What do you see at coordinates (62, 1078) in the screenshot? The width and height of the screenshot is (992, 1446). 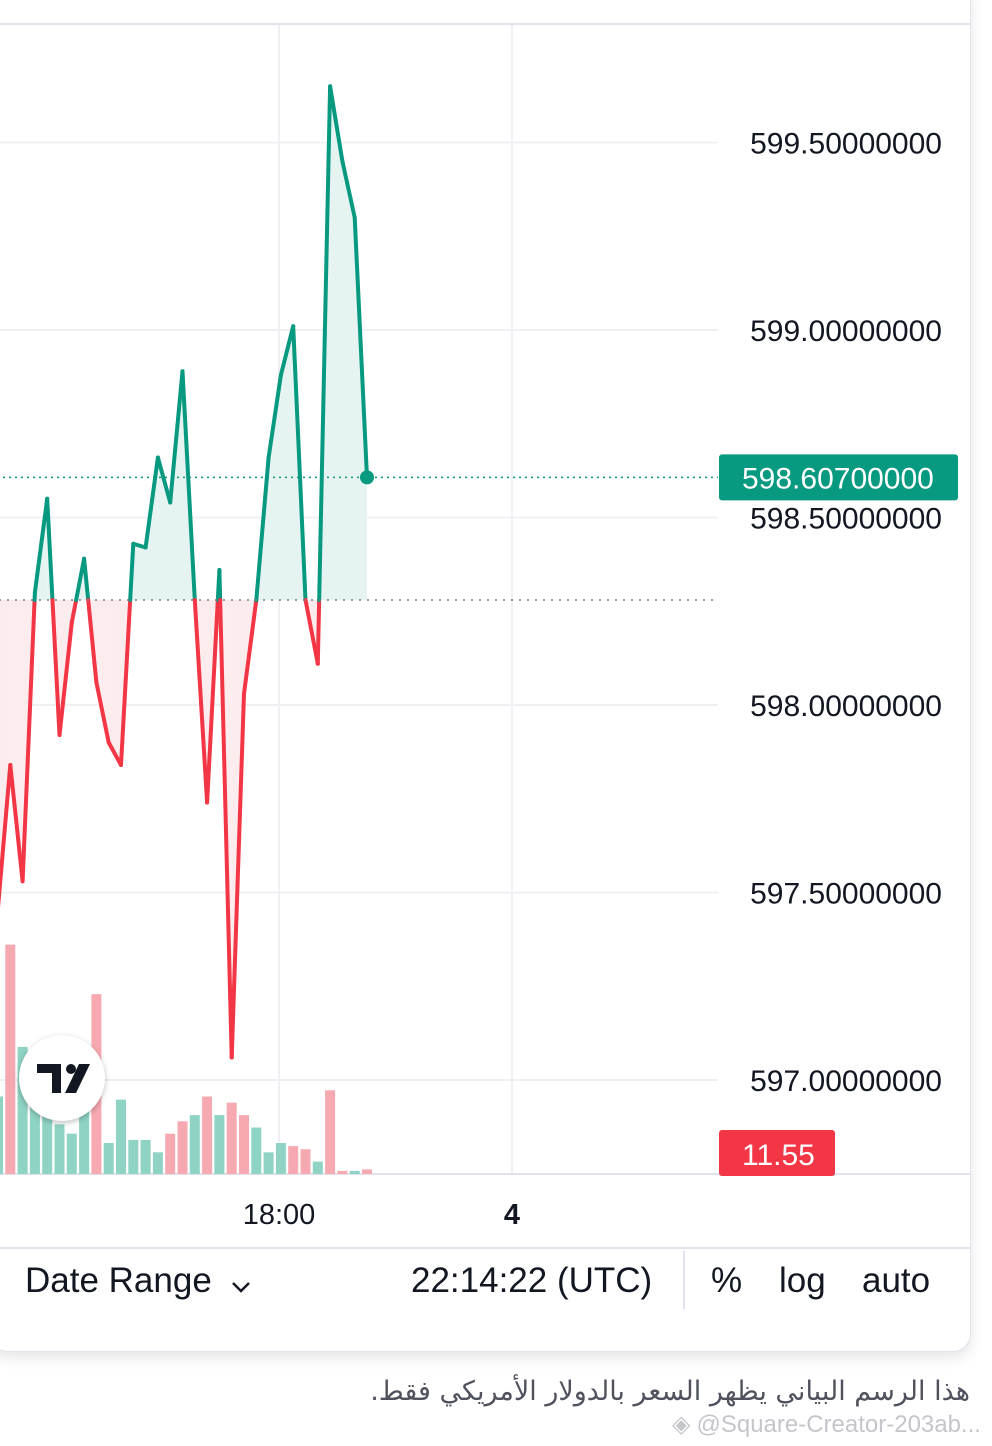 I see `tradingview-logo` at bounding box center [62, 1078].